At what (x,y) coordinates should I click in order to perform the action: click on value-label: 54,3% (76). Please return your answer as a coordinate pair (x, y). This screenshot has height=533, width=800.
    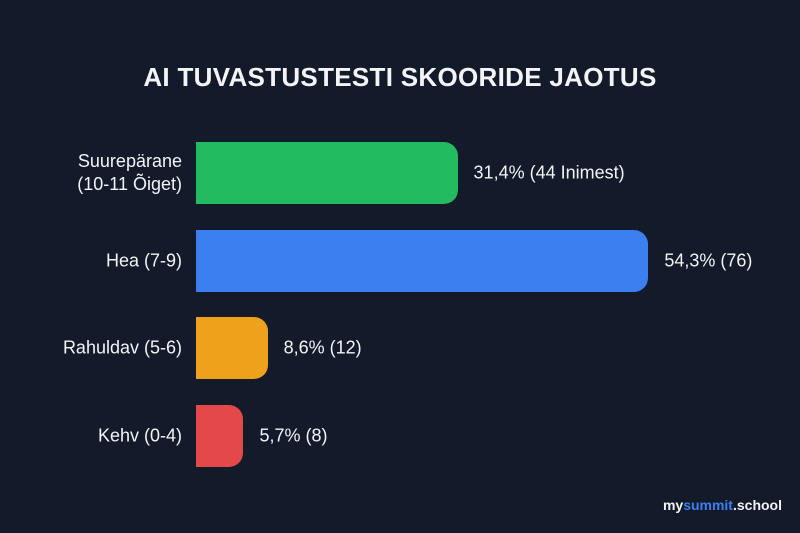
    Looking at the image, I should click on (708, 260).